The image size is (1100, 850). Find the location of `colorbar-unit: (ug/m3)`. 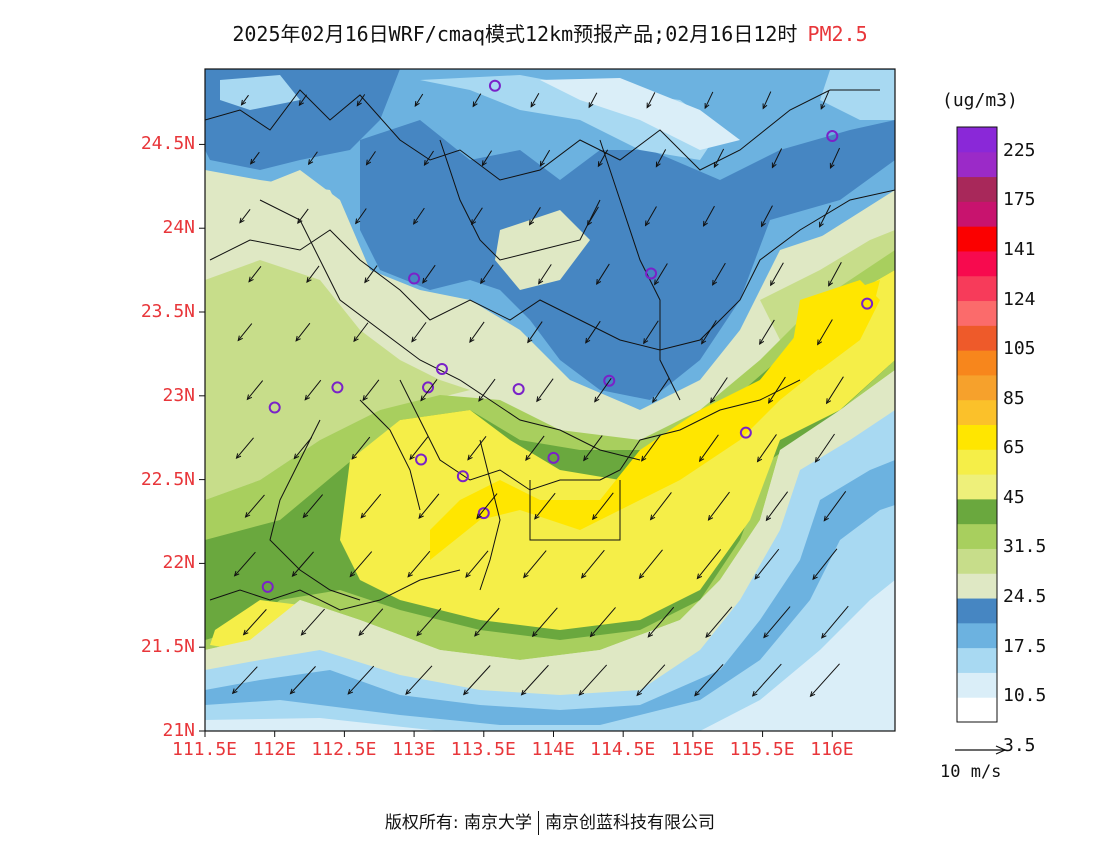

colorbar-unit: (ug/m3) is located at coordinates (980, 100).